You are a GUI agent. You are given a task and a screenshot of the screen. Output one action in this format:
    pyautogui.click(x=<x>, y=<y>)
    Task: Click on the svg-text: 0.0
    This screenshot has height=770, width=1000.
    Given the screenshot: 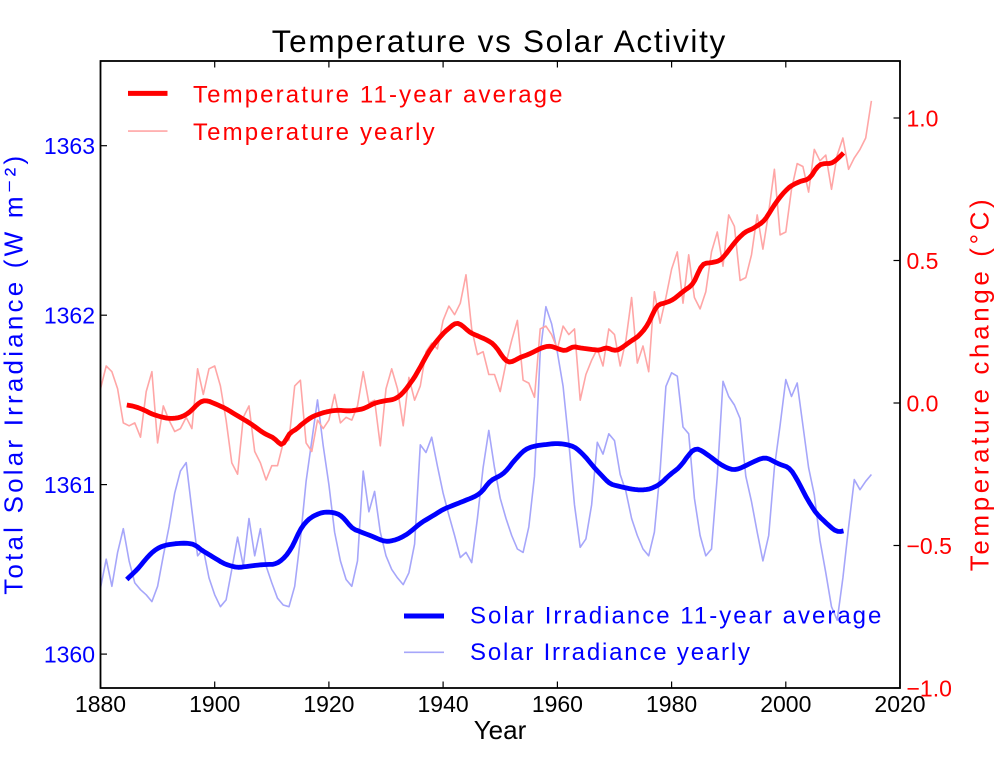 What is the action you would take?
    pyautogui.click(x=923, y=403)
    